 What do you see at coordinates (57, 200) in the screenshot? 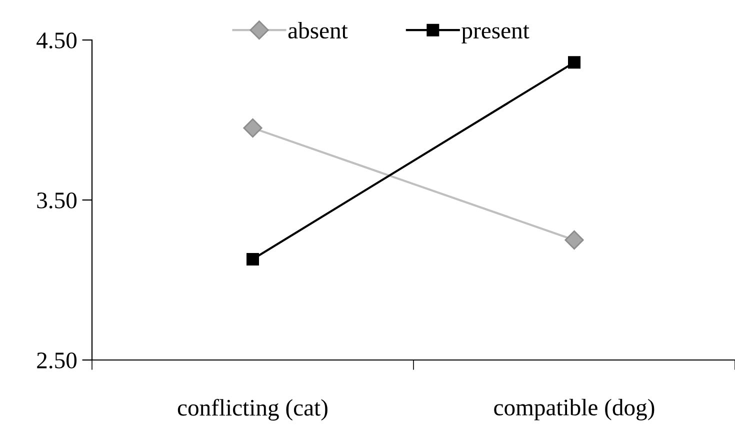
I see `y-tick-label: 3.50` at bounding box center [57, 200].